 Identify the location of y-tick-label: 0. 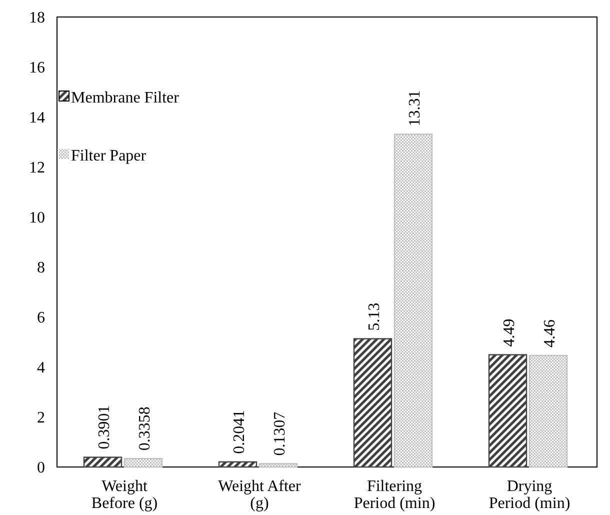
(41, 468).